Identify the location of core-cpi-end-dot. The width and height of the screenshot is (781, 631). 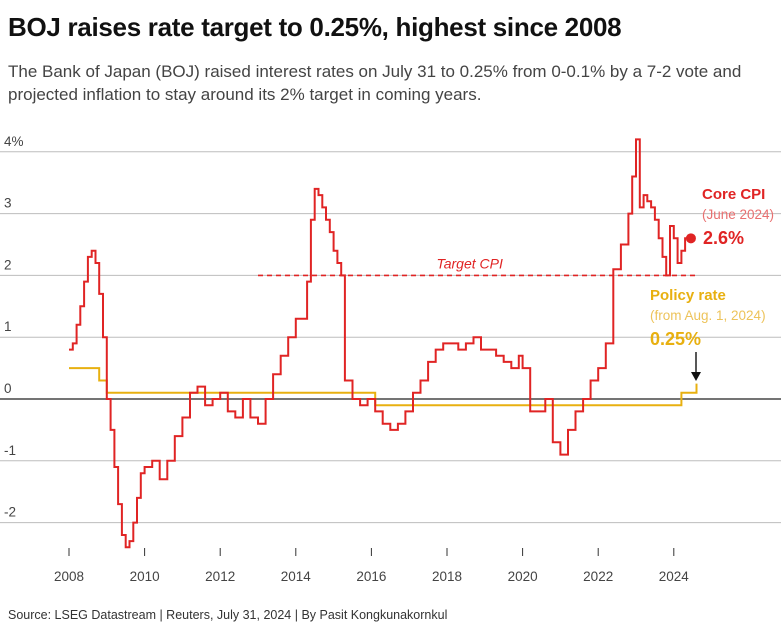
(690, 238).